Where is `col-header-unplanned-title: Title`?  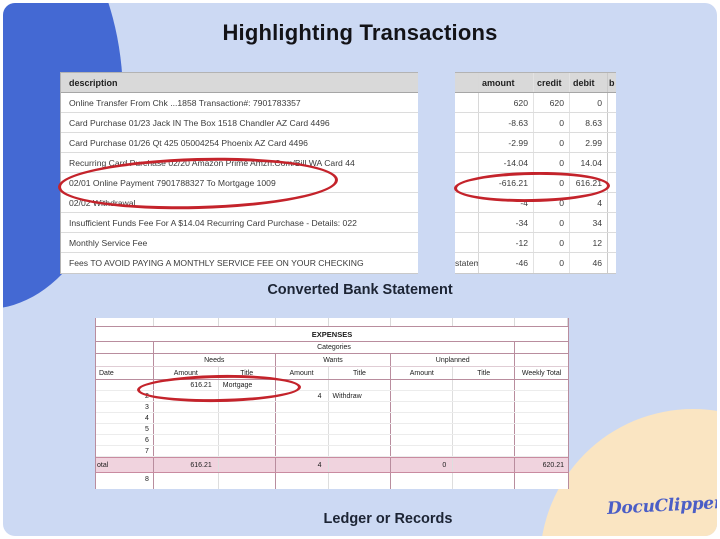
col-header-unplanned-title: Title is located at coordinates (484, 373).